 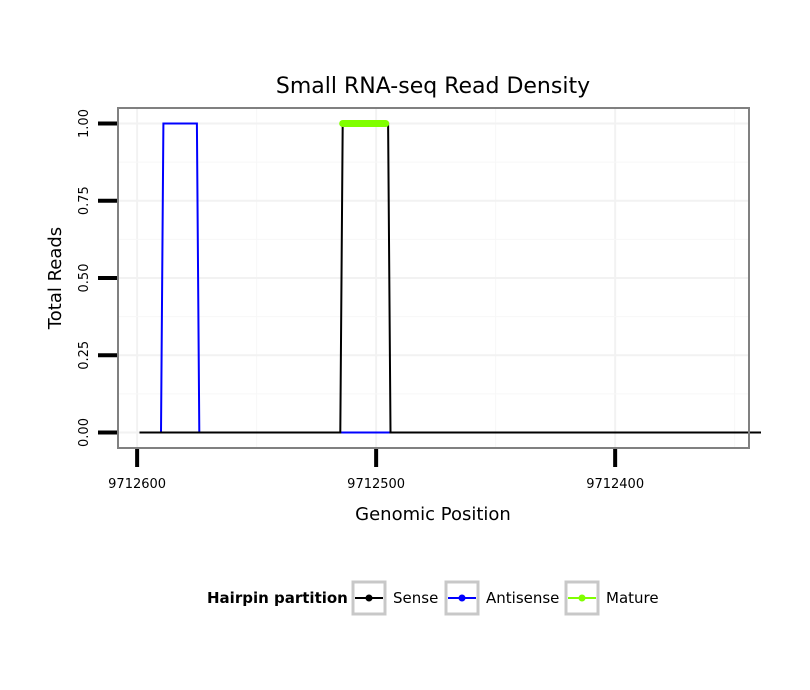 I want to click on legend-label-sense: Sense, so click(x=415, y=598).